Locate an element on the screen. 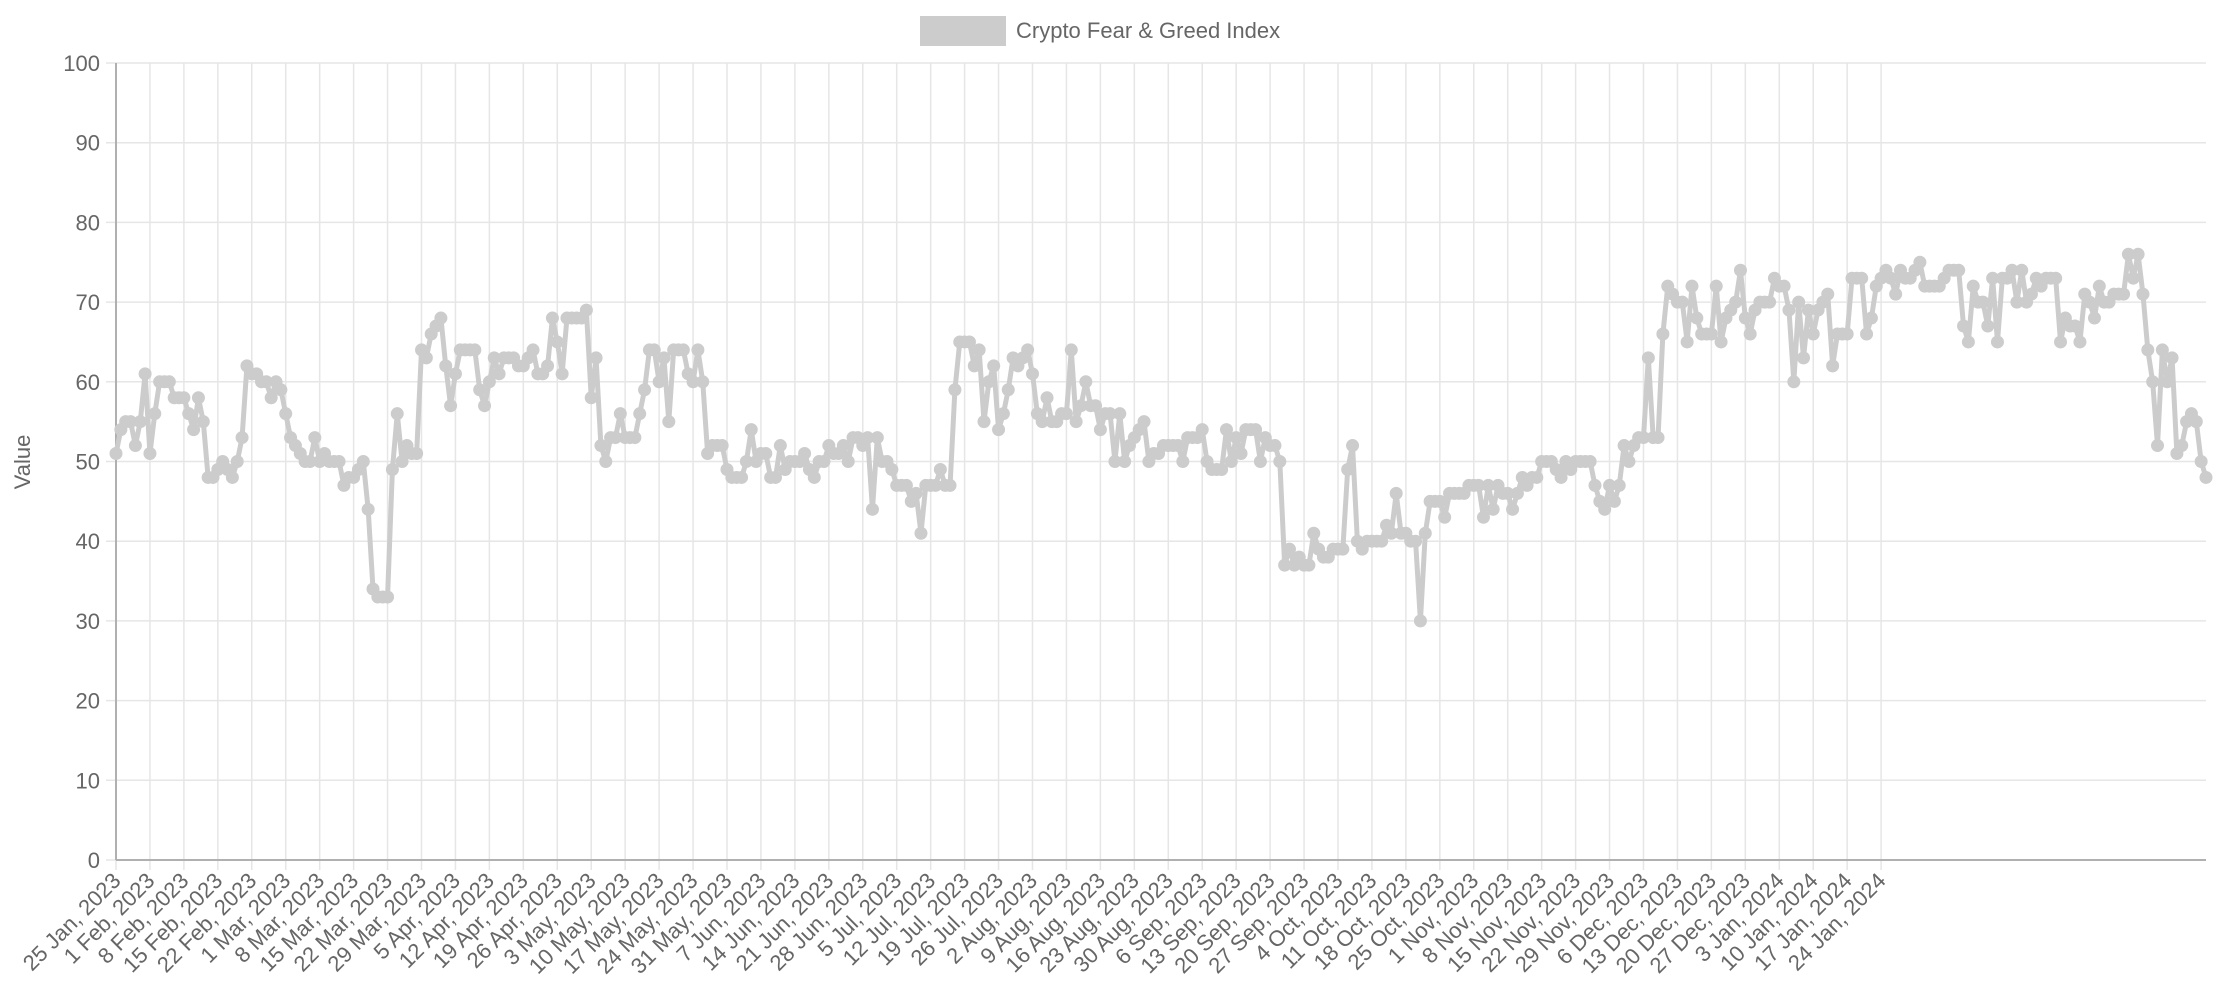 This screenshot has width=2224, height=1000. y-tick-label: 90 is located at coordinates (88, 143).